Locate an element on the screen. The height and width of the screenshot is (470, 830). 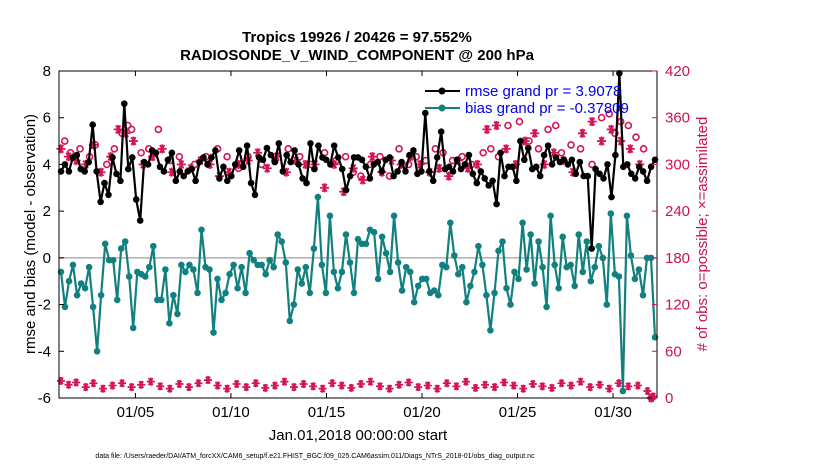
y-tick-label: -4 is located at coordinates (44, 351).